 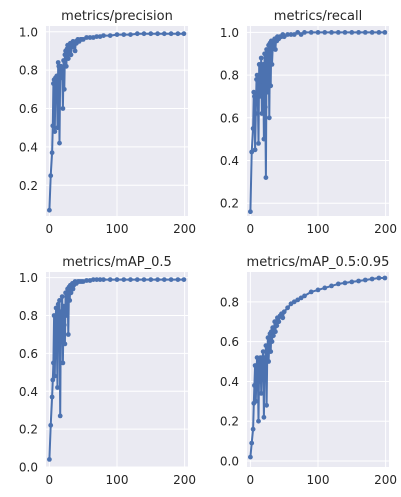 I want to click on y-tick-label: 0.2, so click(x=229, y=204).